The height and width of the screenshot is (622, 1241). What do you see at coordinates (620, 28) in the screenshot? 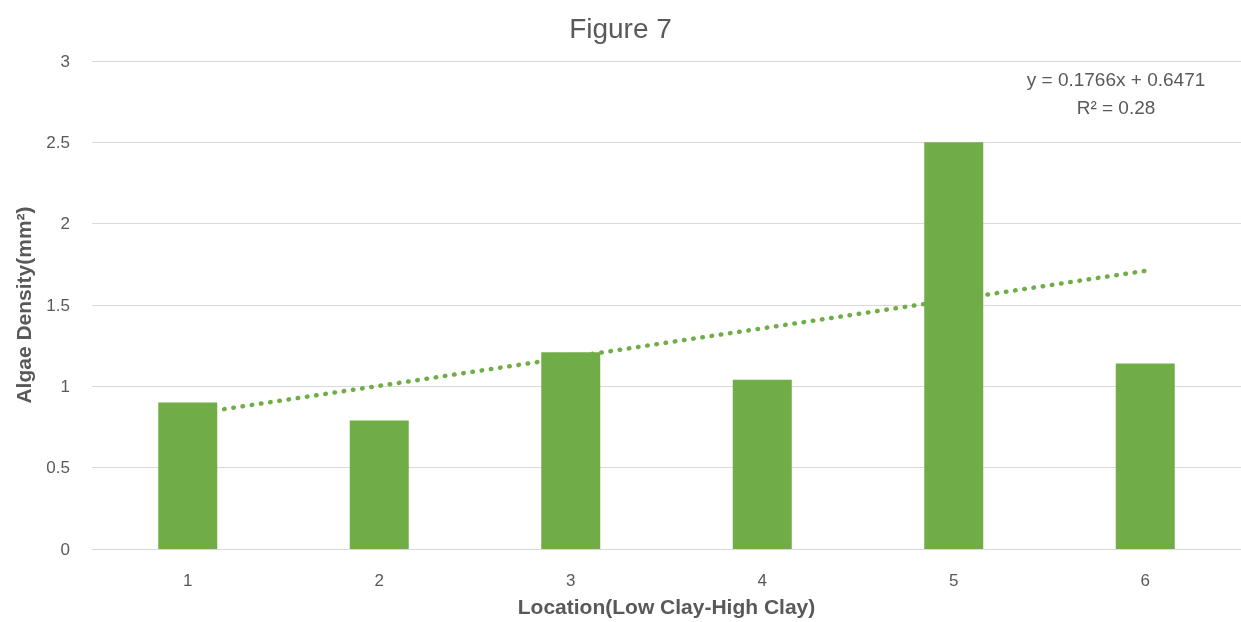
I see `chart-title: Figure 7` at bounding box center [620, 28].